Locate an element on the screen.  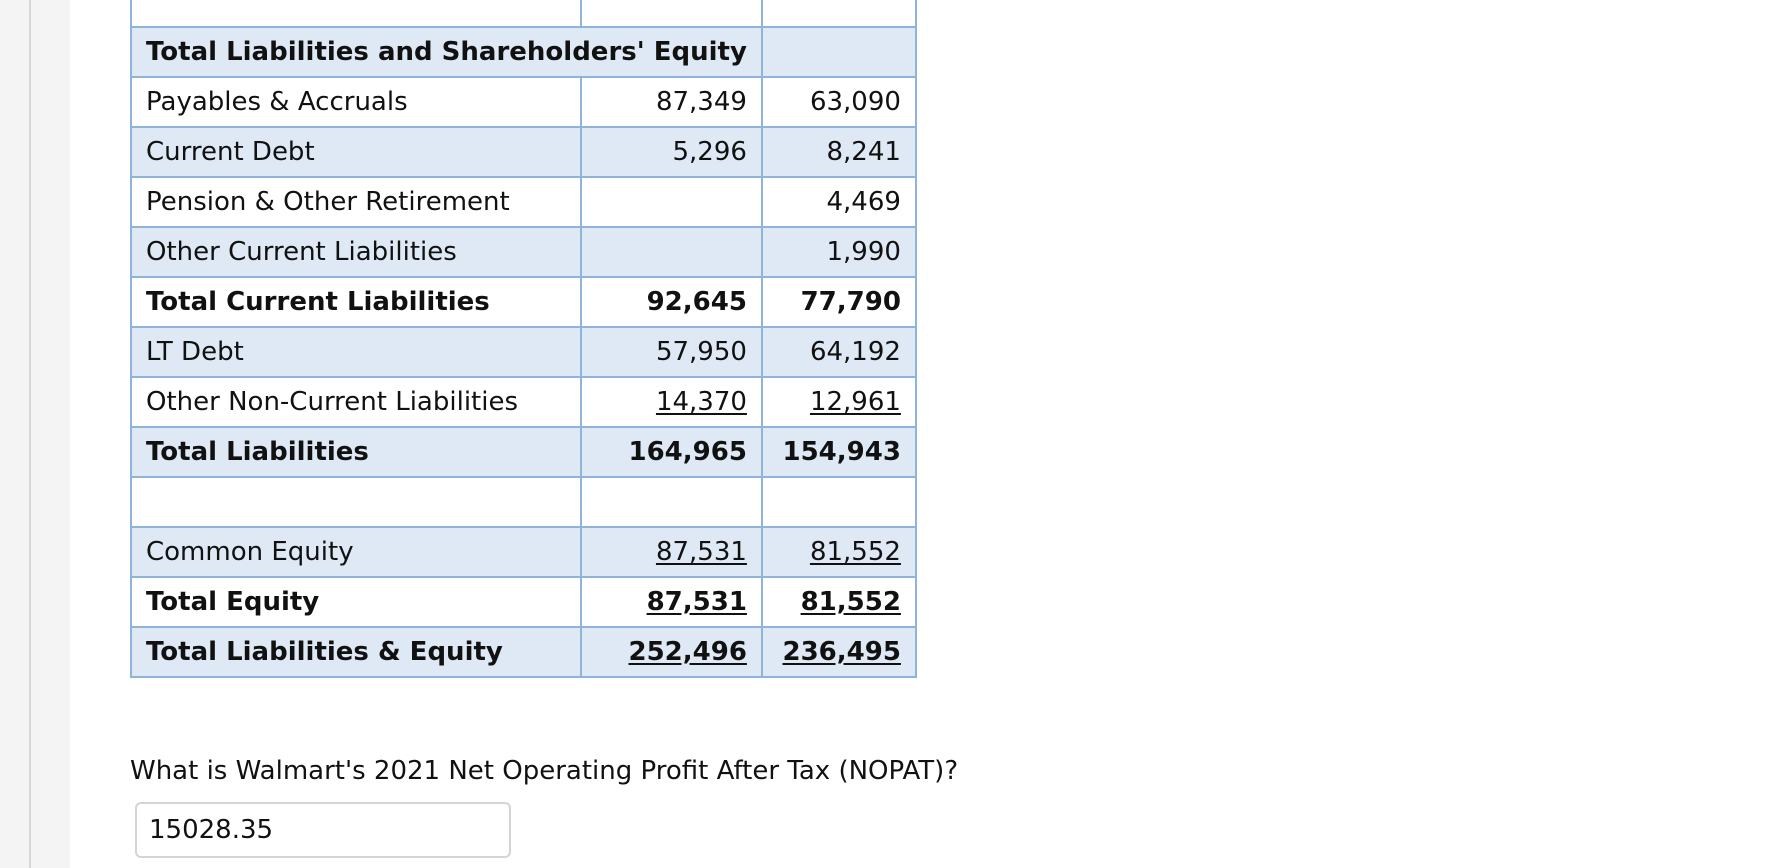
value-cell-year-2: 4,469 is located at coordinates (838, 202).